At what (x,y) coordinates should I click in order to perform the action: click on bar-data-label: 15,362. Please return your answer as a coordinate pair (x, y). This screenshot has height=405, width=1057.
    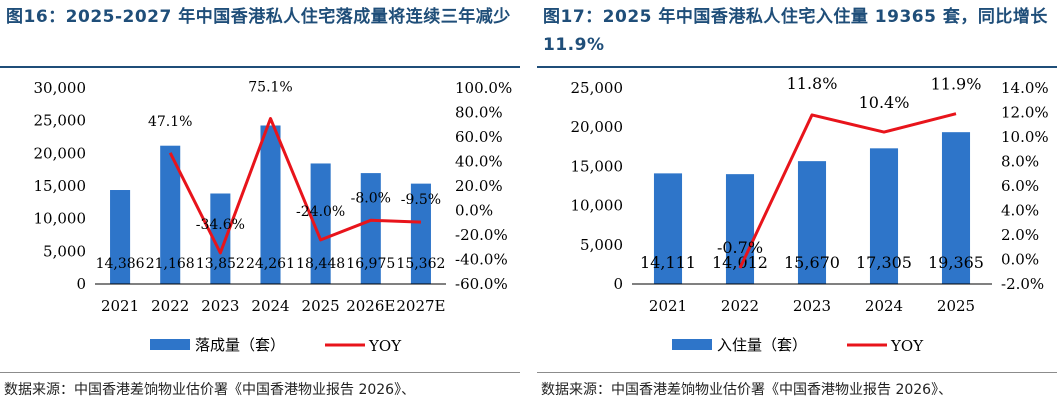
    Looking at the image, I should click on (420, 264).